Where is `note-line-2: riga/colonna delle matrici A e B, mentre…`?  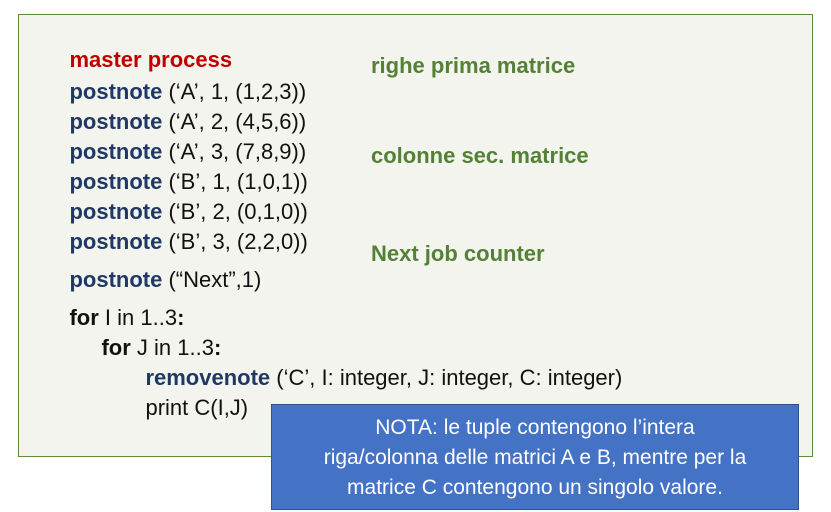
note-line-2: riga/colonna delle matrici A e B, mentre… is located at coordinates (535, 457).